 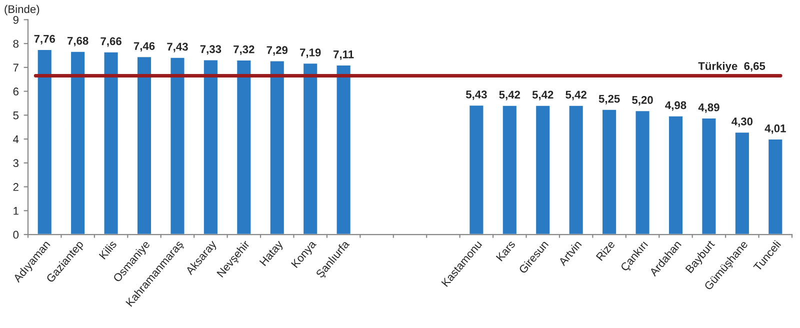 What do you see at coordinates (22, 10) in the screenshot?
I see `y-axis-title: (Binde)` at bounding box center [22, 10].